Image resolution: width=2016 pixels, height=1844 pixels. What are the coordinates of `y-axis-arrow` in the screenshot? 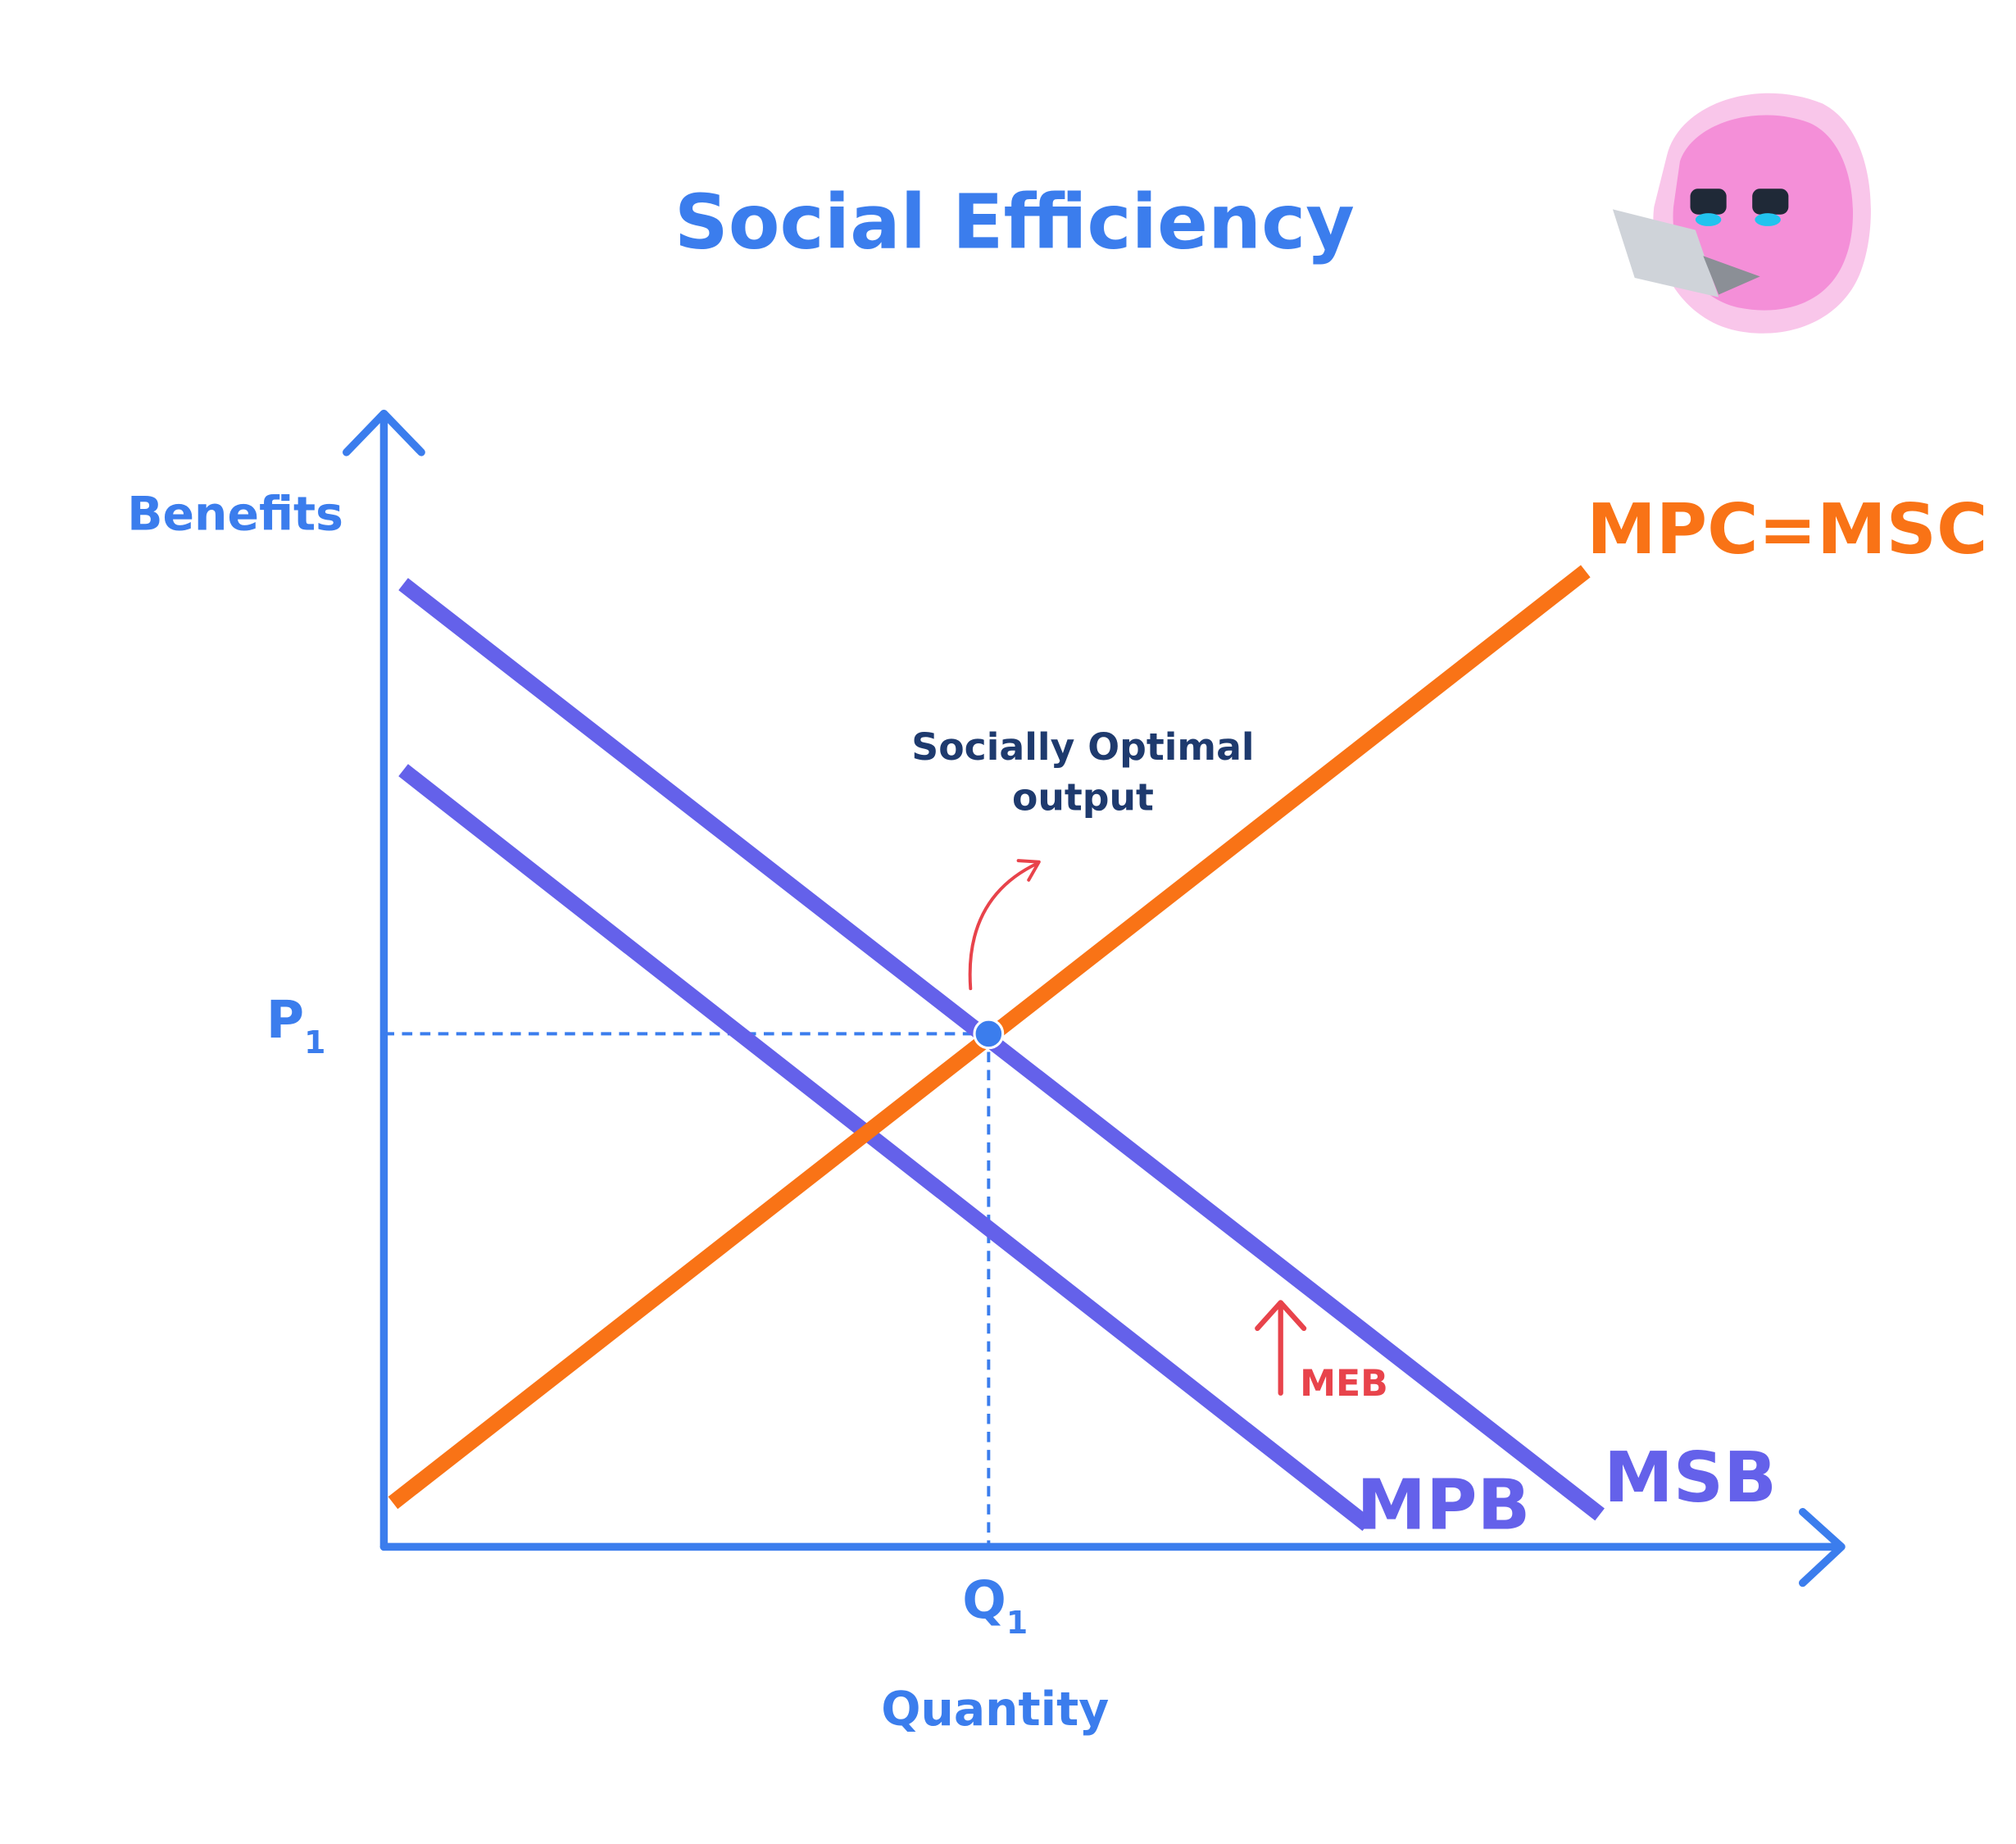 It's located at (383, 432).